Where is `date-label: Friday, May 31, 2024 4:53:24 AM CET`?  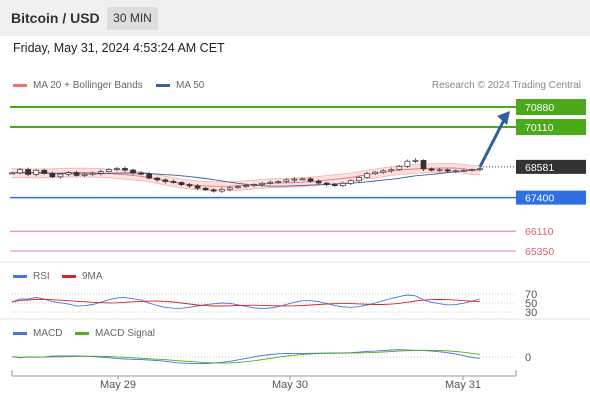 date-label: Friday, May 31, 2024 4:53:24 AM CET is located at coordinates (119, 48).